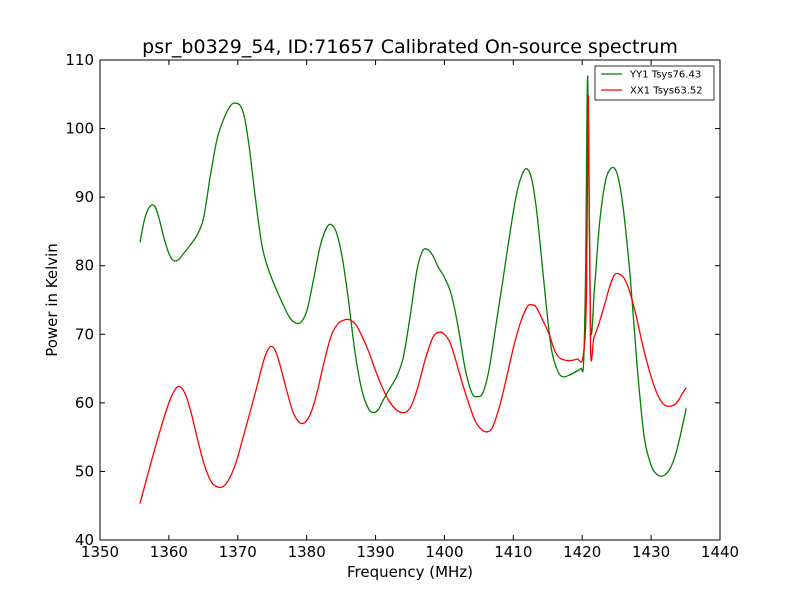 The width and height of the screenshot is (800, 600). I want to click on legend-label-yy1: YY1 Tsys76.43, so click(665, 75).